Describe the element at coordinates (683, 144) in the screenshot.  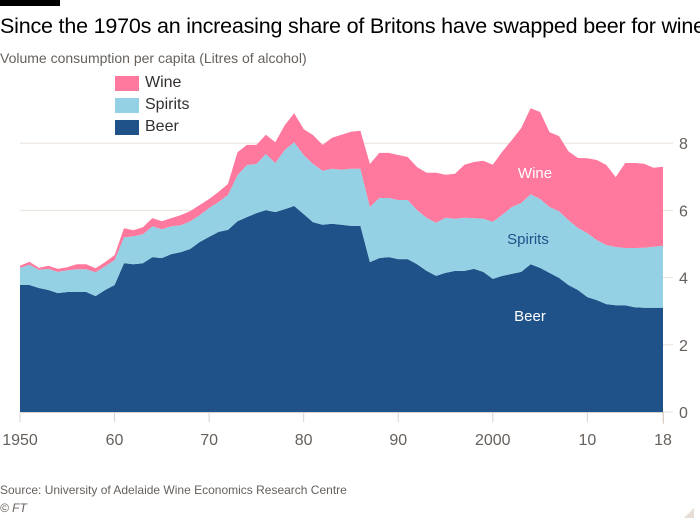
I see `y-tick-label: 8` at that location.